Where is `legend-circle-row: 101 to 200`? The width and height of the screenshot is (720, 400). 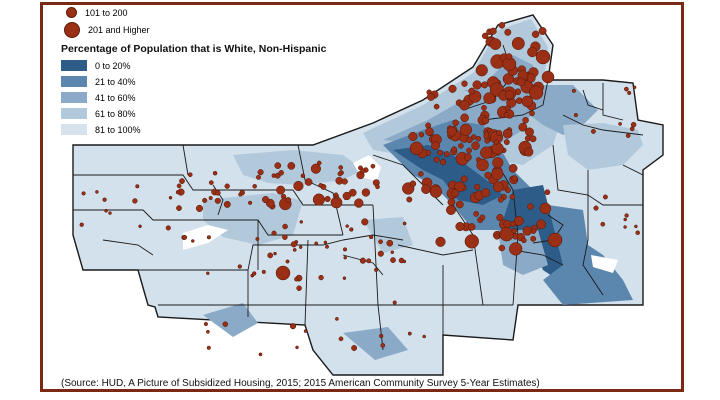
legend-circle-row: 101 to 200 is located at coordinates (94, 12).